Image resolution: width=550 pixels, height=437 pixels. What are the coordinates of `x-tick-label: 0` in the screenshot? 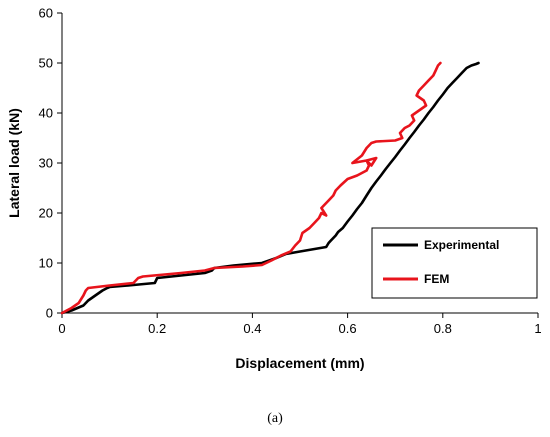 It's located at (61, 328).